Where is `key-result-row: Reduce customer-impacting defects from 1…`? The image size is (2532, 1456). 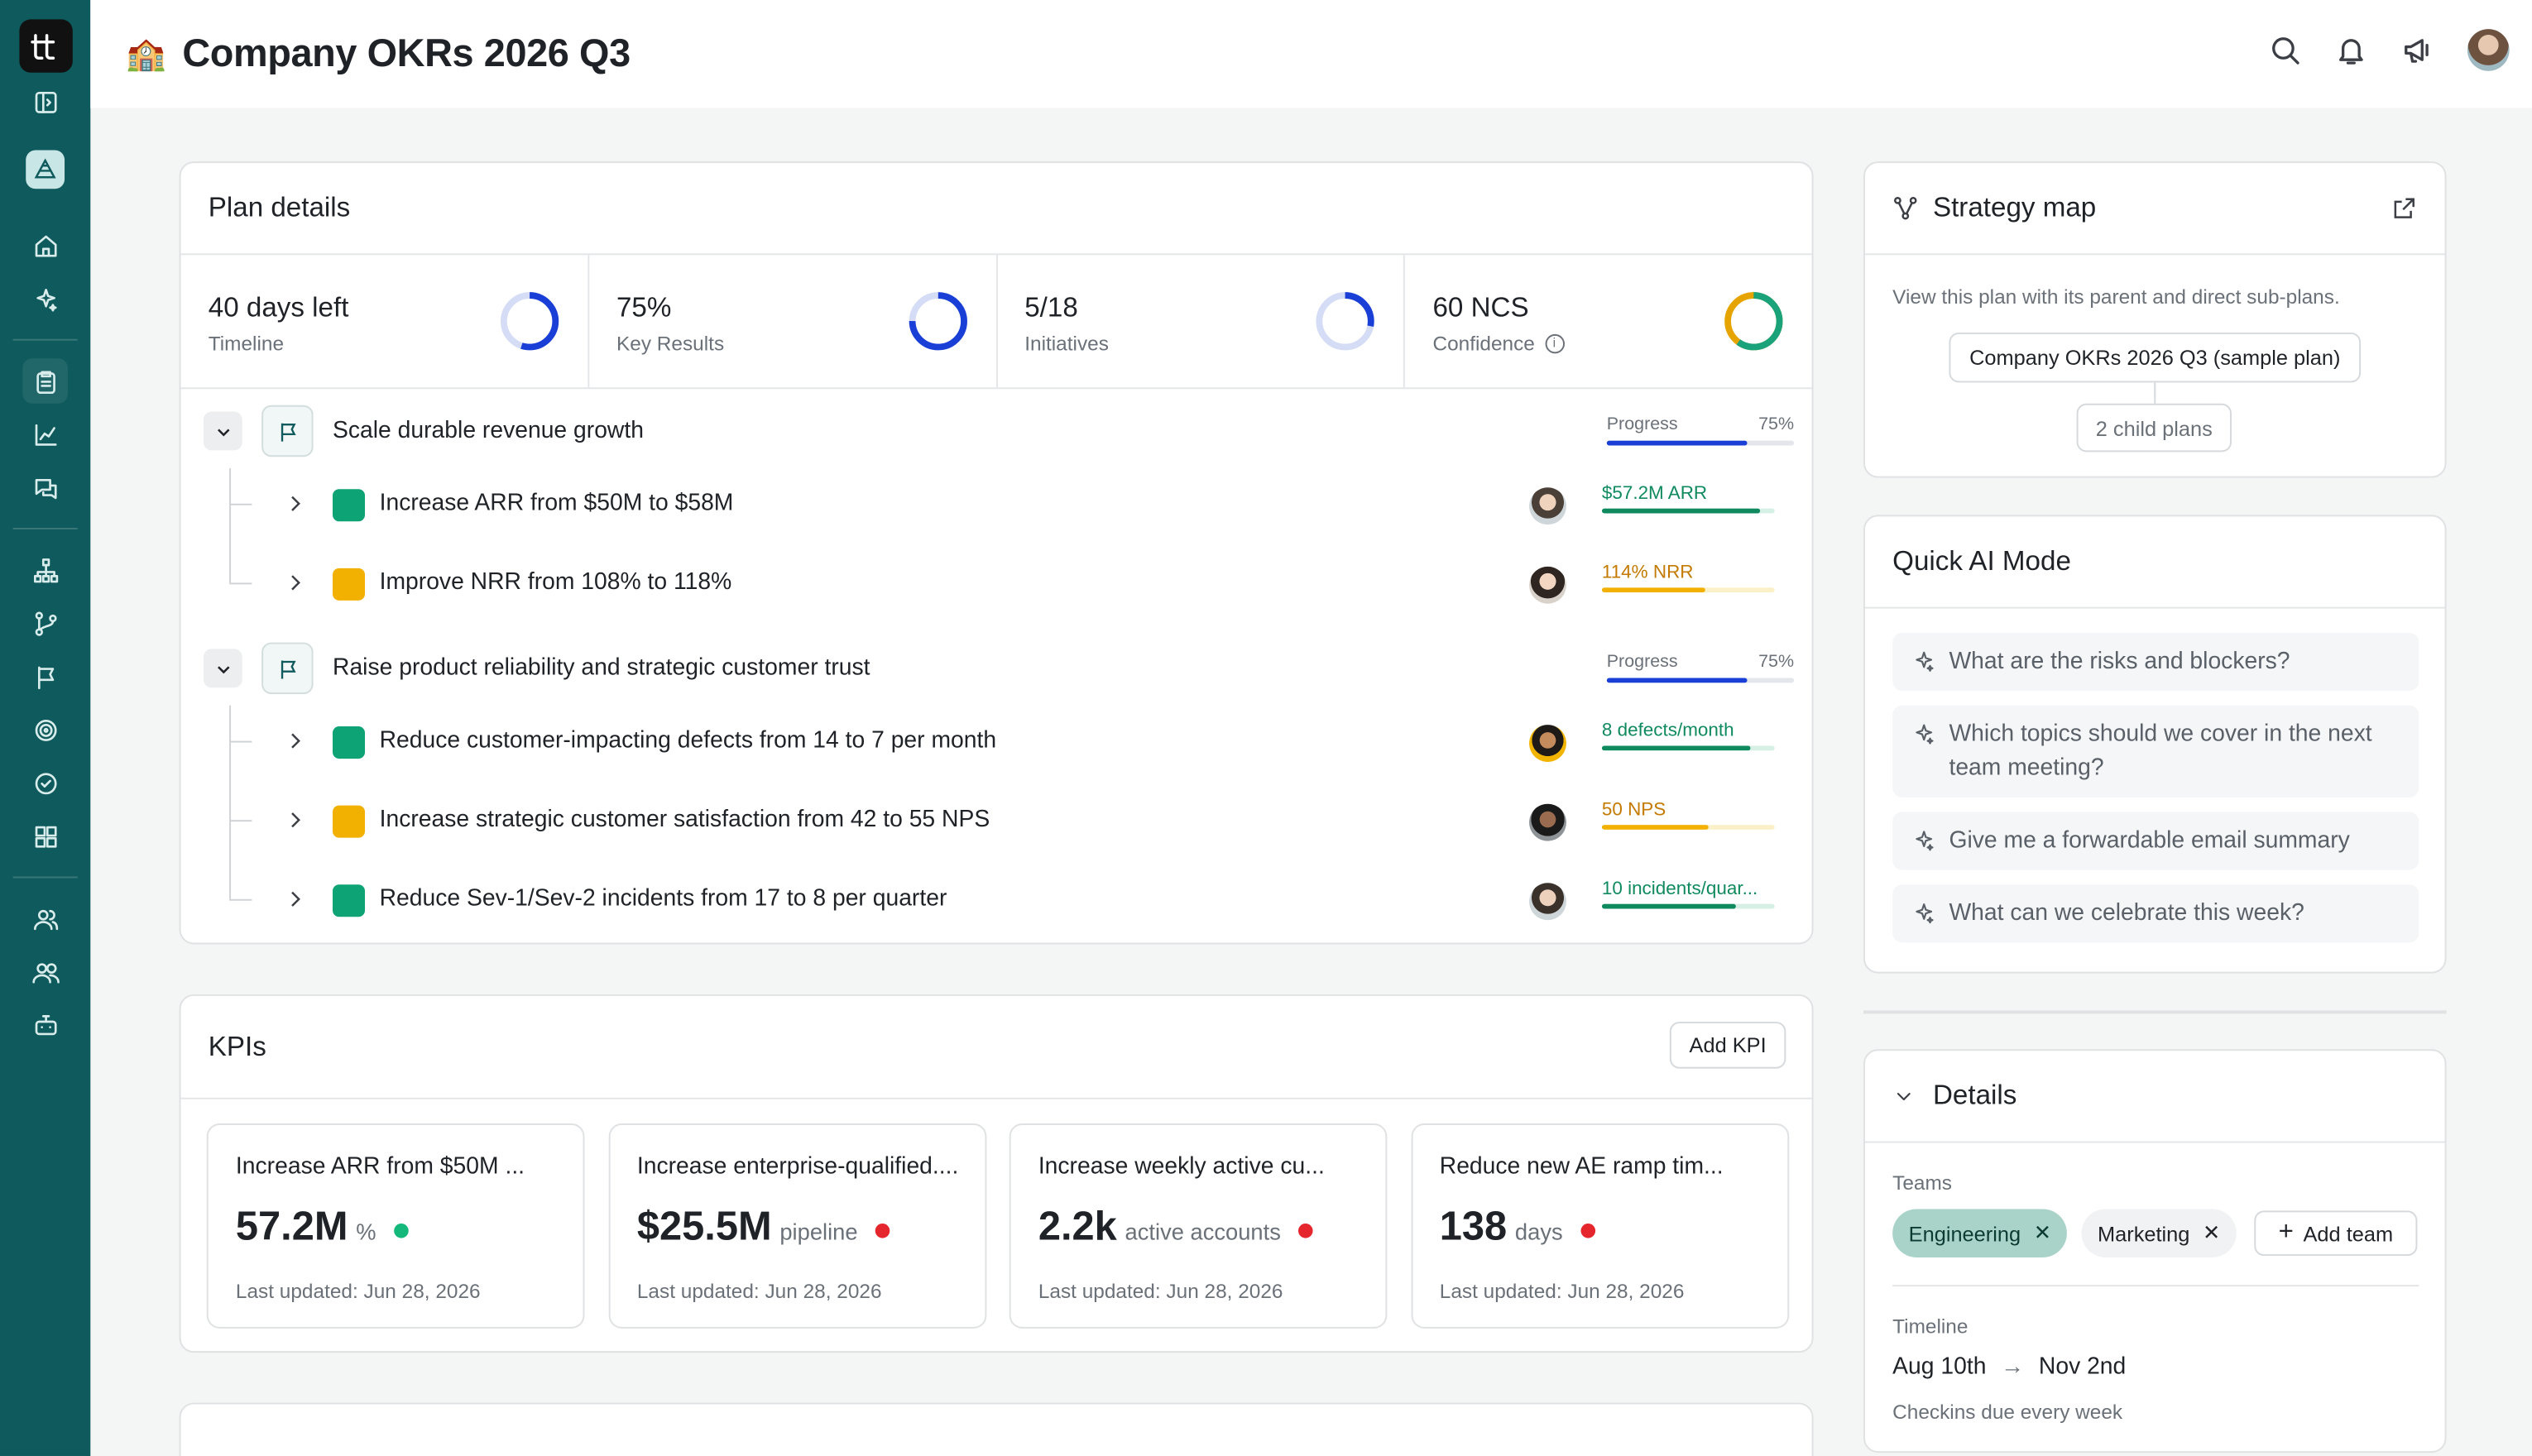 key-result-row: Reduce customer-impacting defects from 1… is located at coordinates (998, 754).